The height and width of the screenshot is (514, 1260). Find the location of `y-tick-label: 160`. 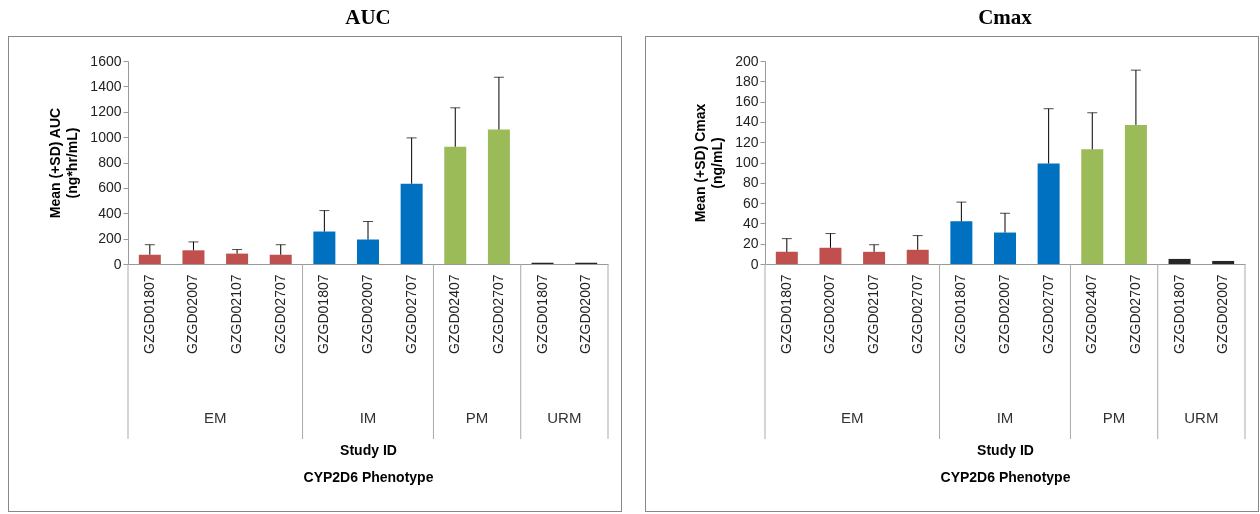

y-tick-label: 160 is located at coordinates (747, 101).